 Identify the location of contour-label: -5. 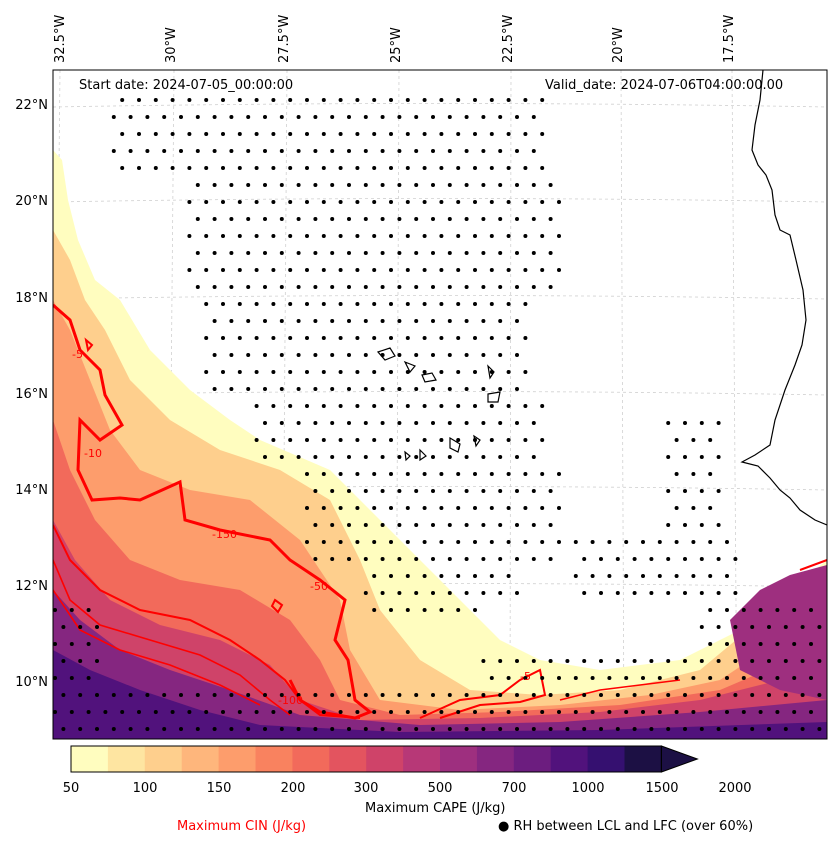
(525, 676).